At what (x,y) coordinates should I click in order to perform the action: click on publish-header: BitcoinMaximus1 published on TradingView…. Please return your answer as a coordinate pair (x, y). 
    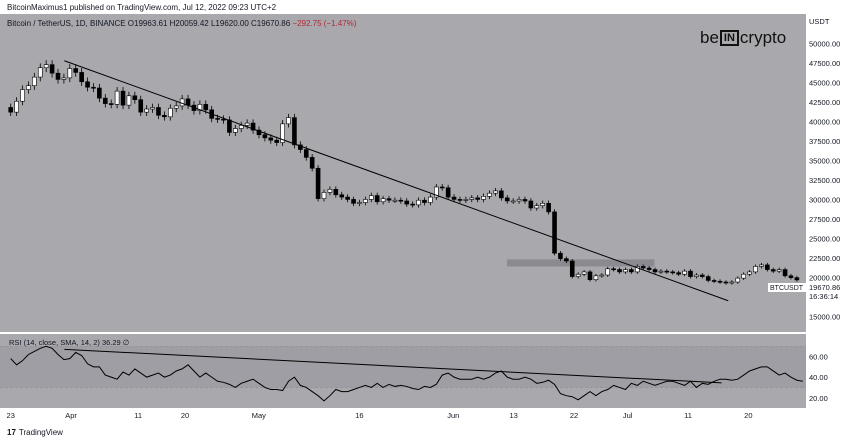
    Looking at the image, I should click on (425, 7).